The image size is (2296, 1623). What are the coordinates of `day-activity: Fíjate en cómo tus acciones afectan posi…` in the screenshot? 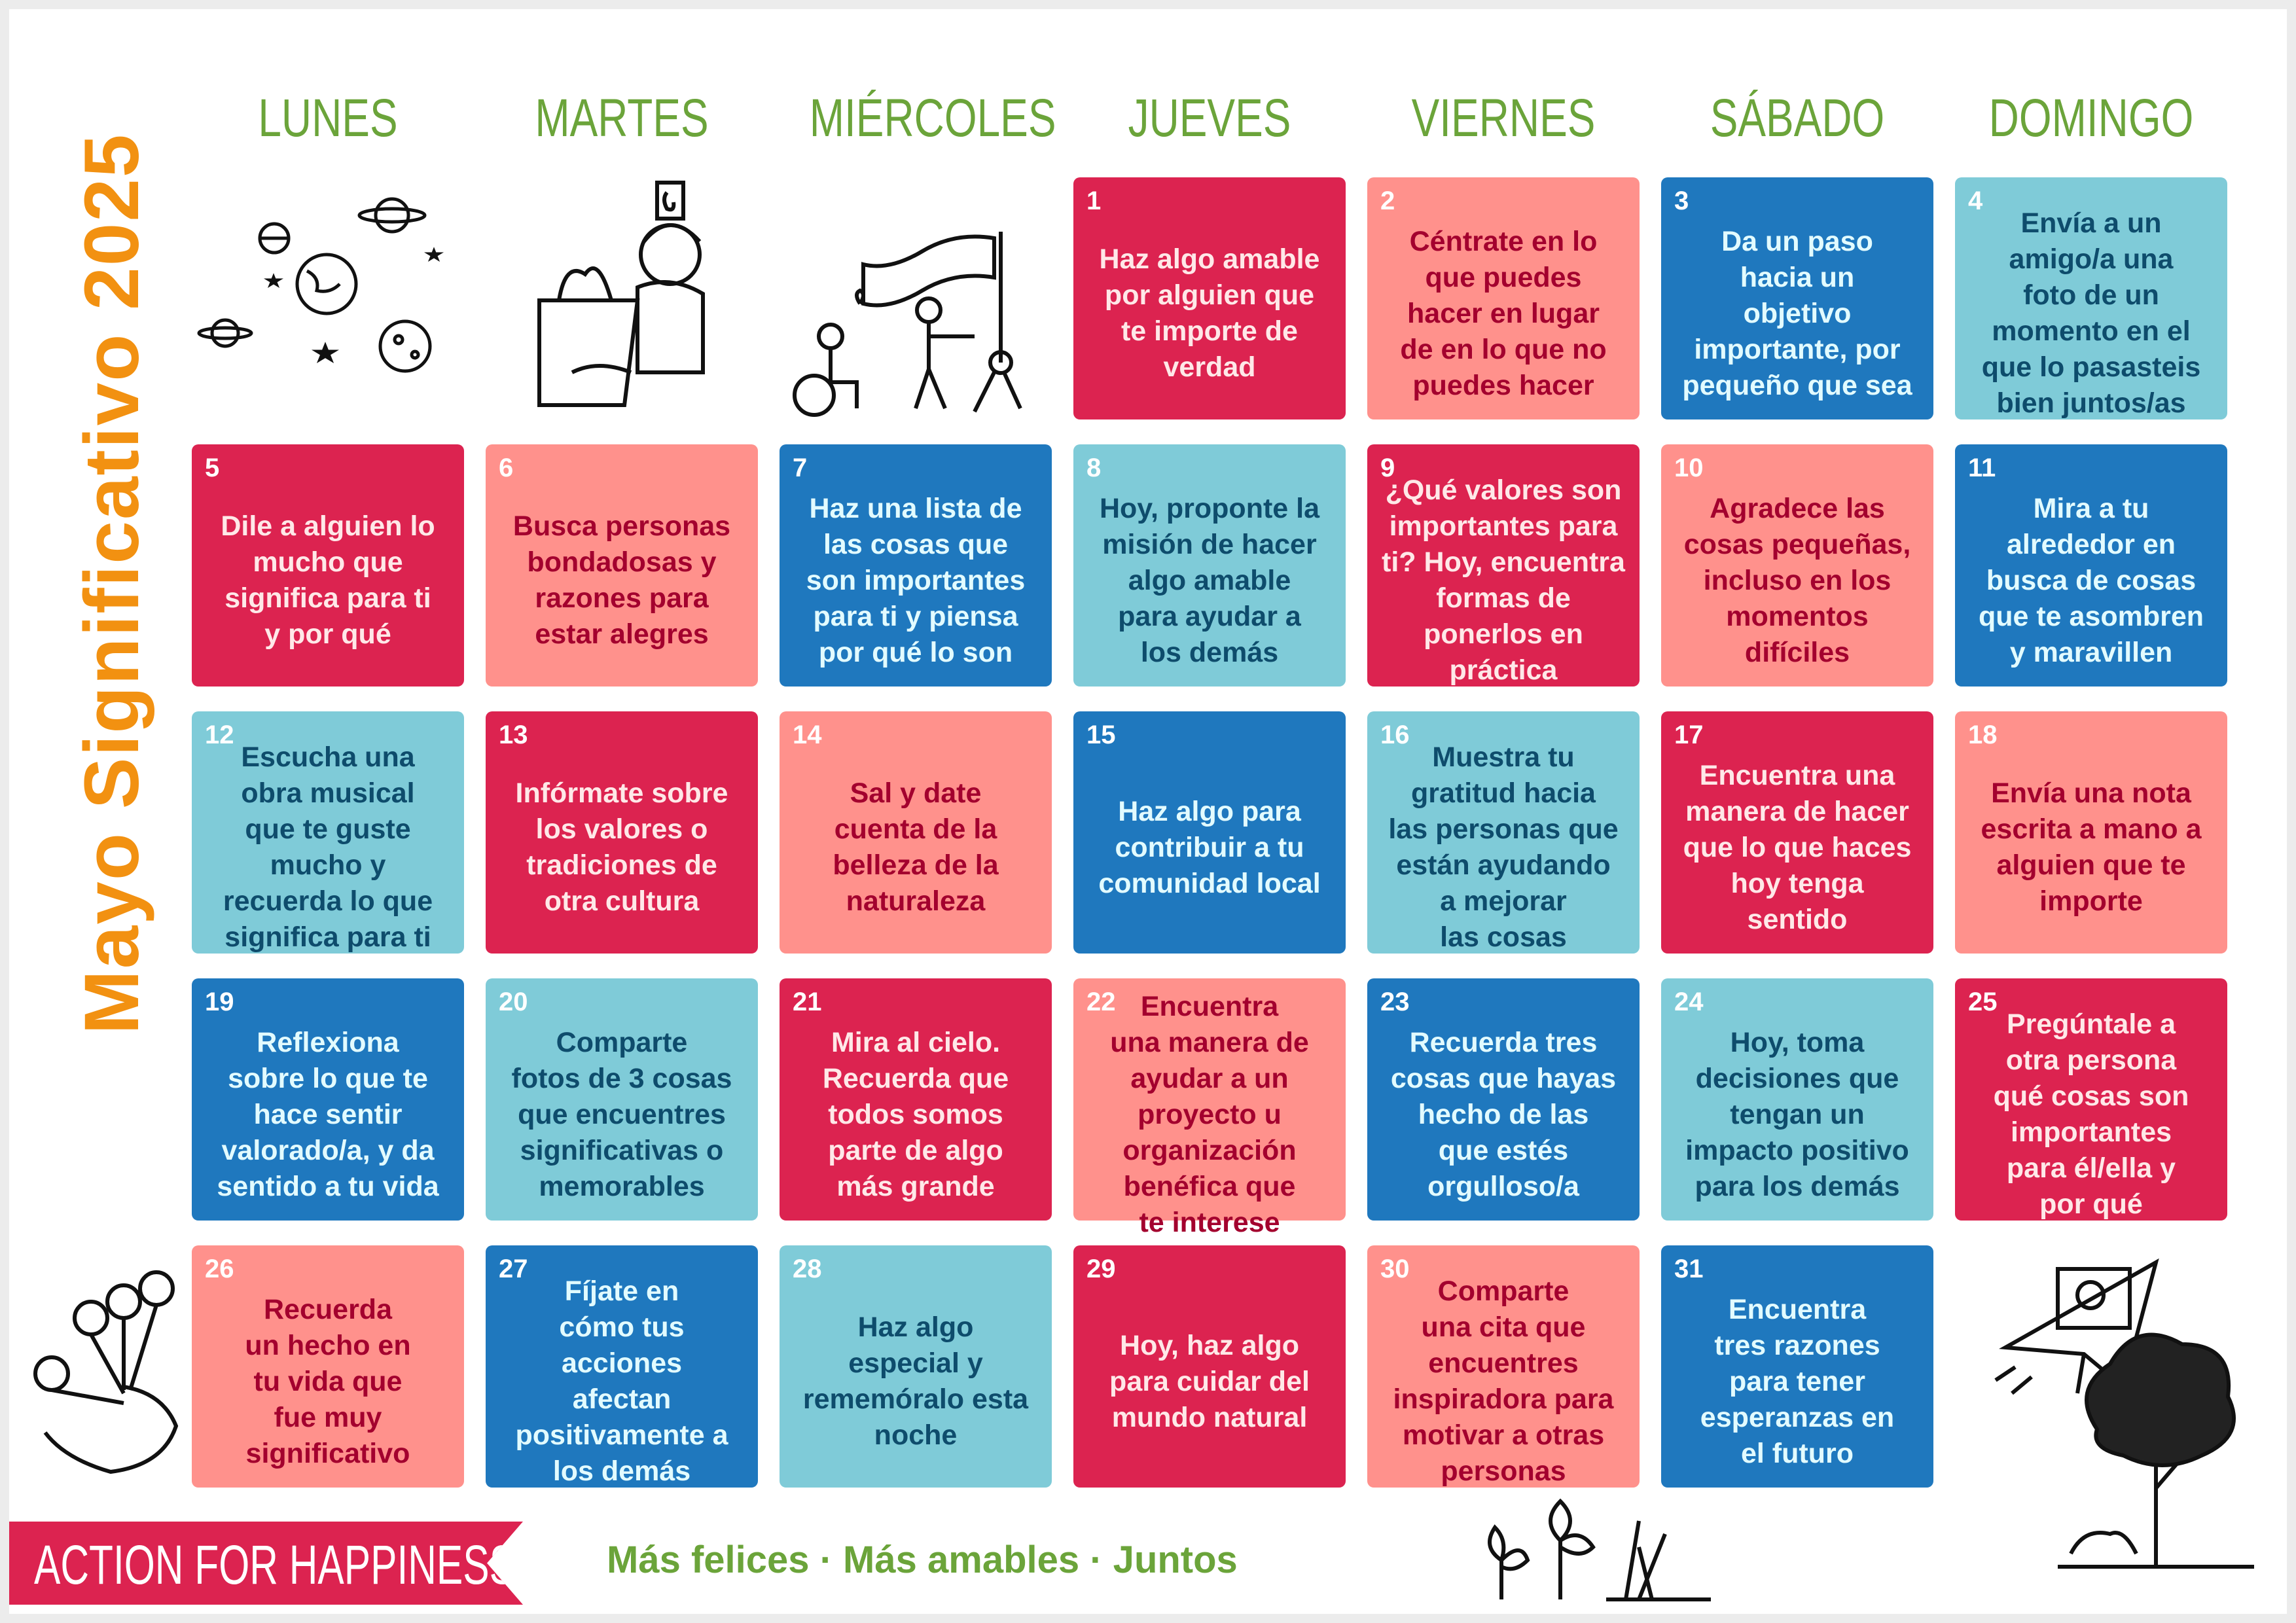 It's located at (621, 1381).